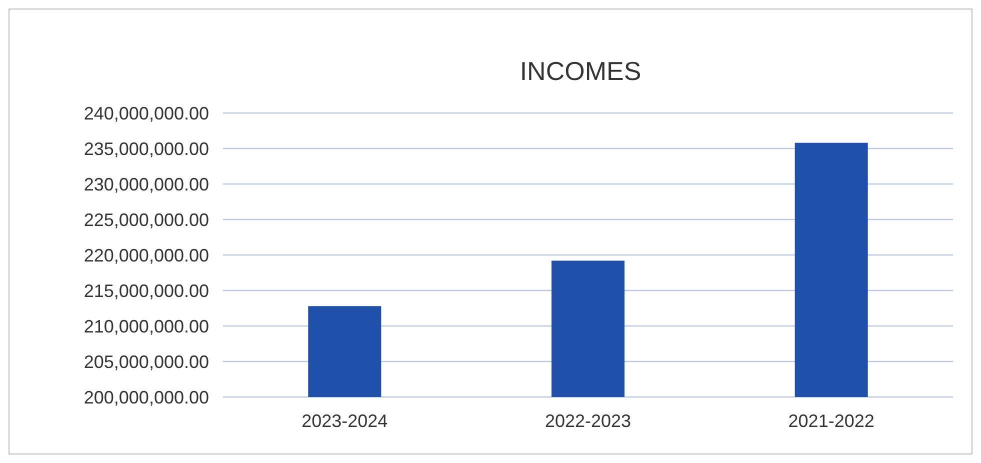  Describe the element at coordinates (146, 326) in the screenshot. I see `y-tick-label: 210,000,000.00` at that location.